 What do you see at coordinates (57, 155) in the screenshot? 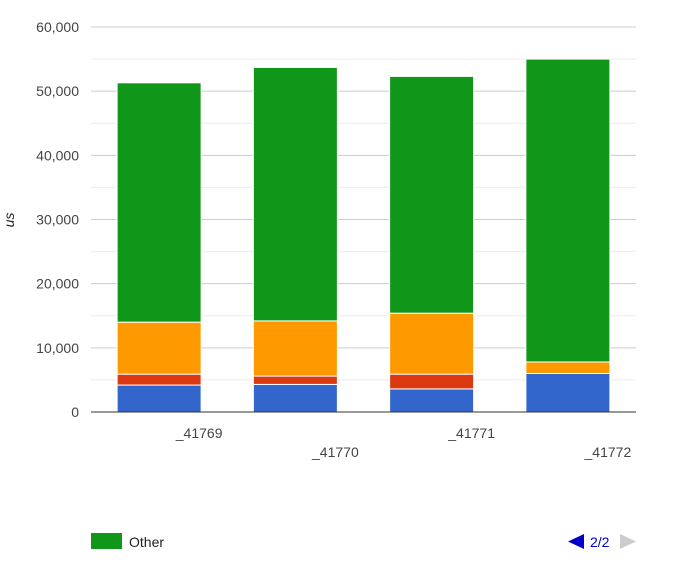
I see `y-tick-label: 40,000` at bounding box center [57, 155].